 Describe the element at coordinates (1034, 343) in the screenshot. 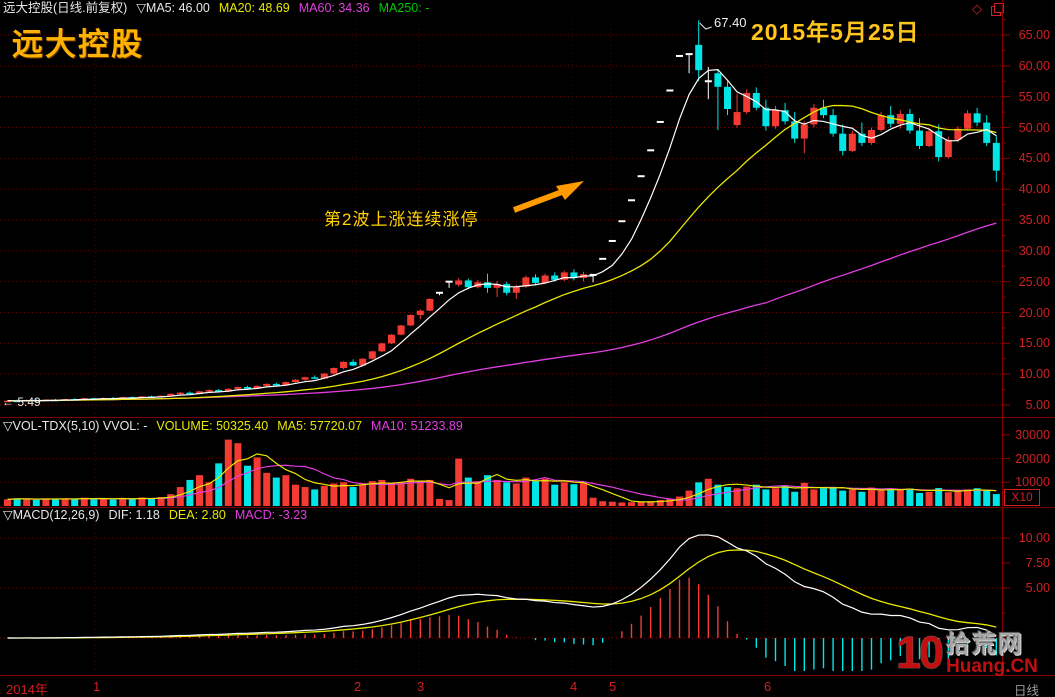

I see `price-axis-label: 15.00` at that location.